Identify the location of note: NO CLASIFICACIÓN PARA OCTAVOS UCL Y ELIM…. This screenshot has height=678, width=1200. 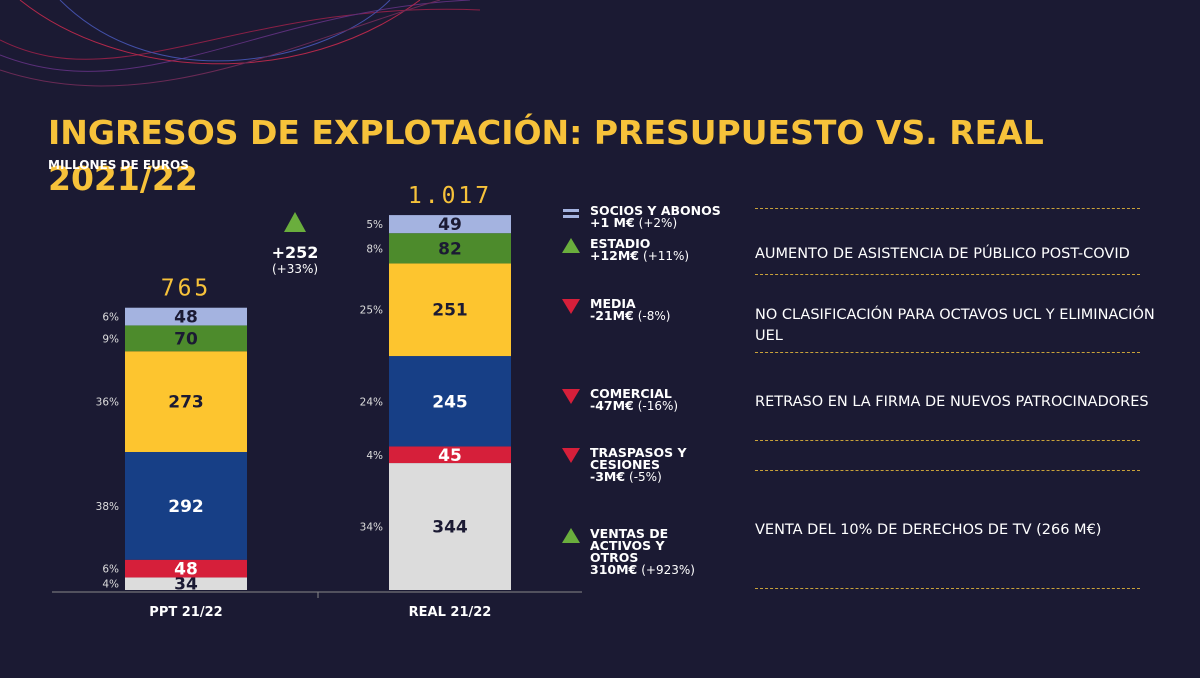
(955, 325).